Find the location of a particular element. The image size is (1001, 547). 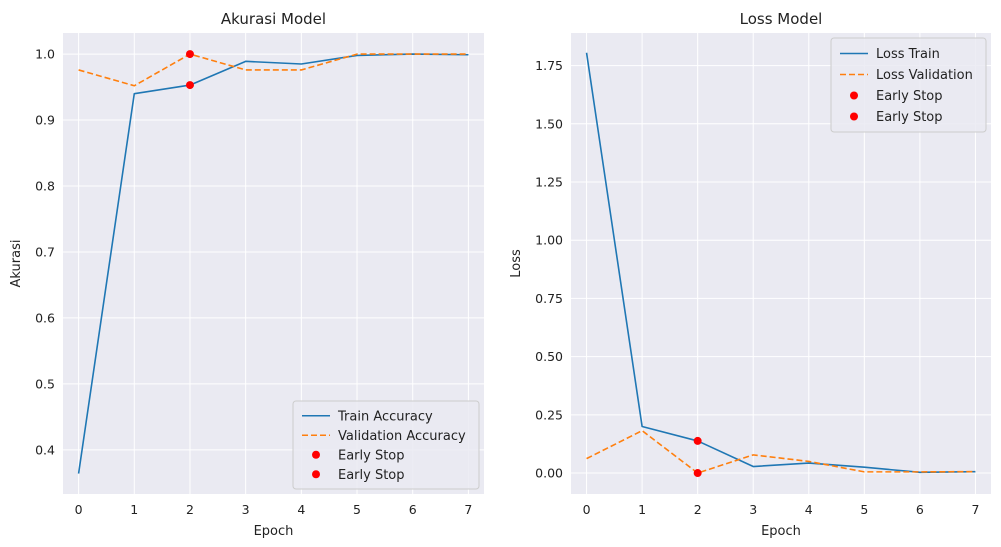

chart-title: Akurasi Model is located at coordinates (273, 19).